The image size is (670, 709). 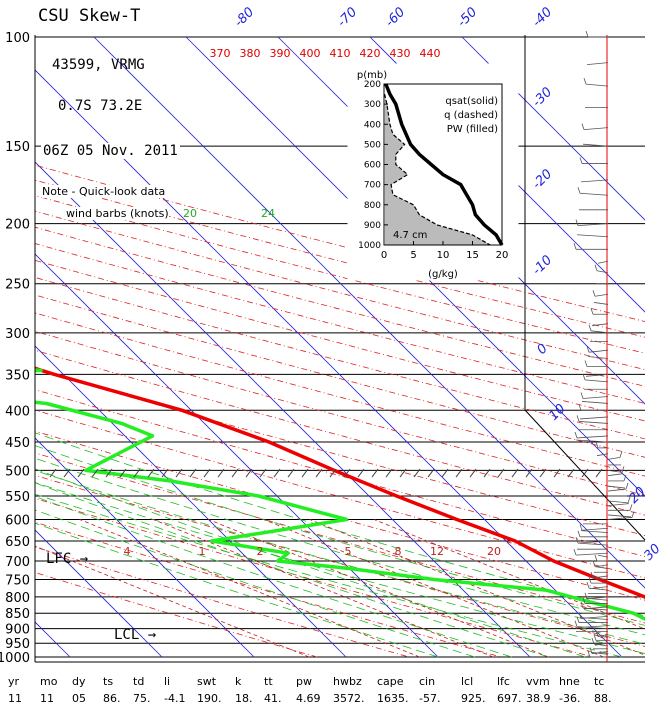 What do you see at coordinates (570, 698) in the screenshot?
I see `footer-value-hne: -36.` at bounding box center [570, 698].